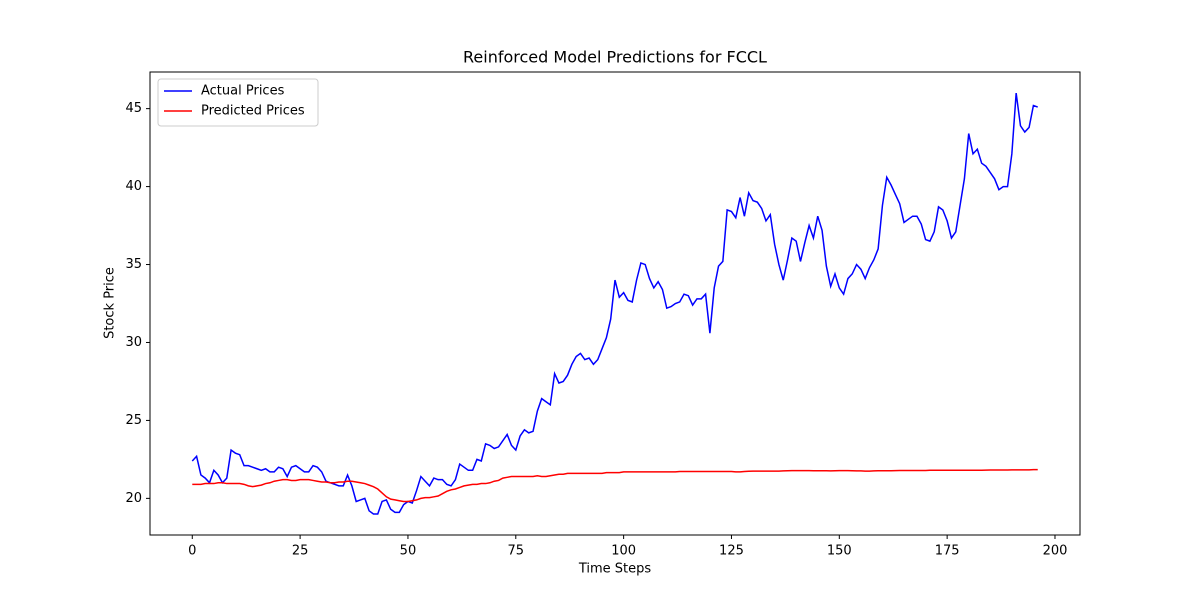 The image size is (1200, 600). I want to click on x-tick-label: 50, so click(408, 551).